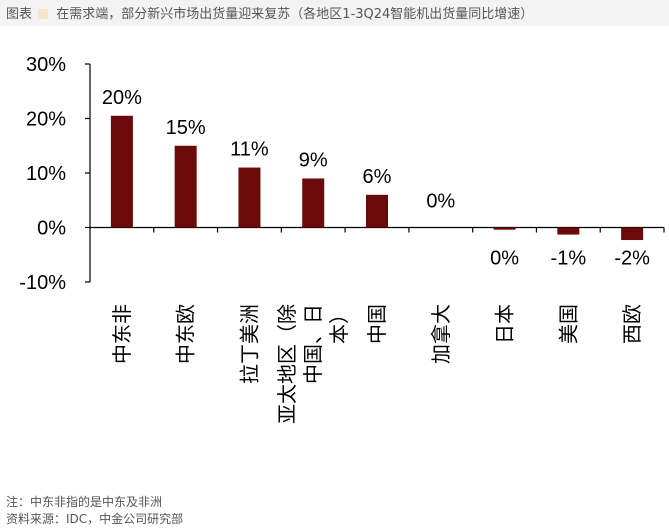 This screenshot has width=669, height=532. What do you see at coordinates (51, 229) in the screenshot?
I see `y-tick-label: 0%` at bounding box center [51, 229].